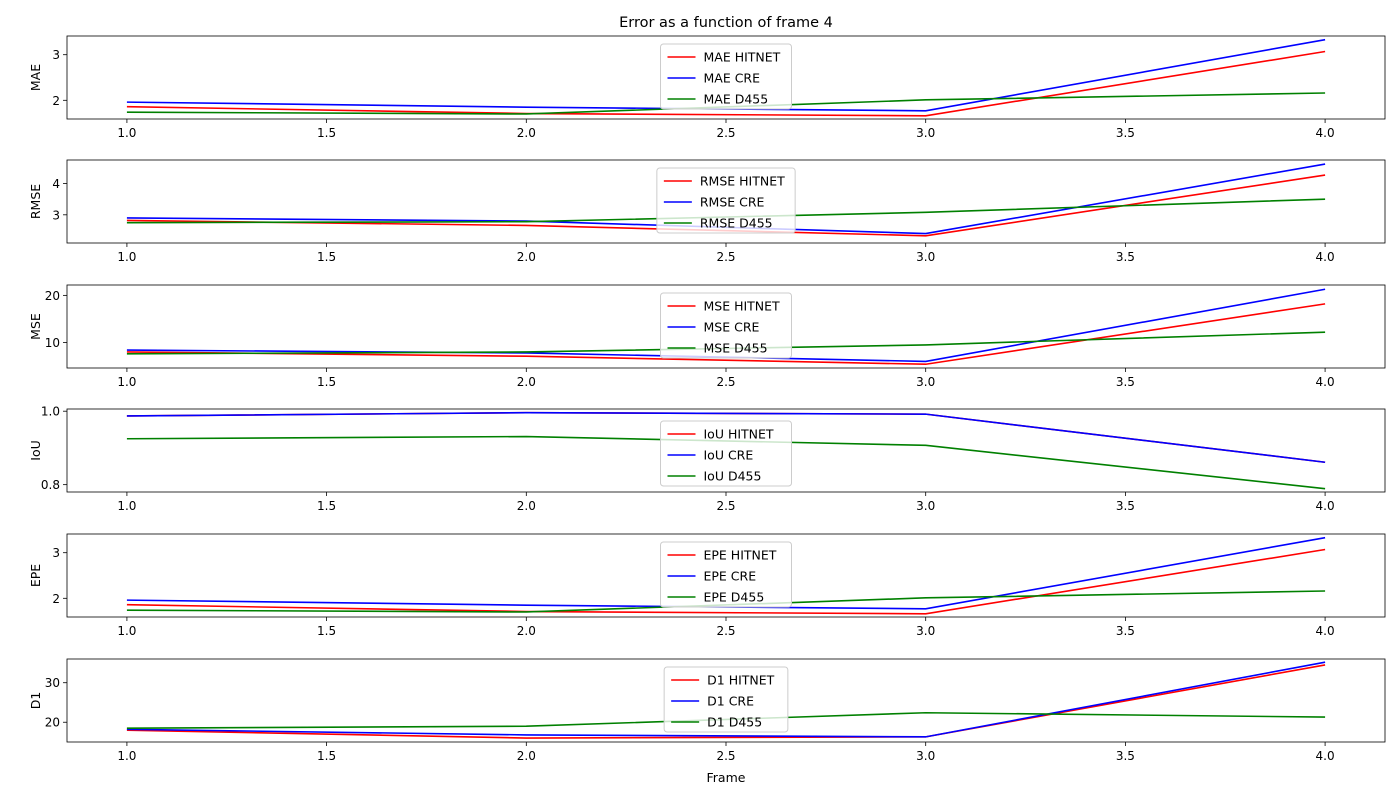 This screenshot has height=800, width=1400. Describe the element at coordinates (35, 701) in the screenshot. I see `y-axis-label: D1` at that location.